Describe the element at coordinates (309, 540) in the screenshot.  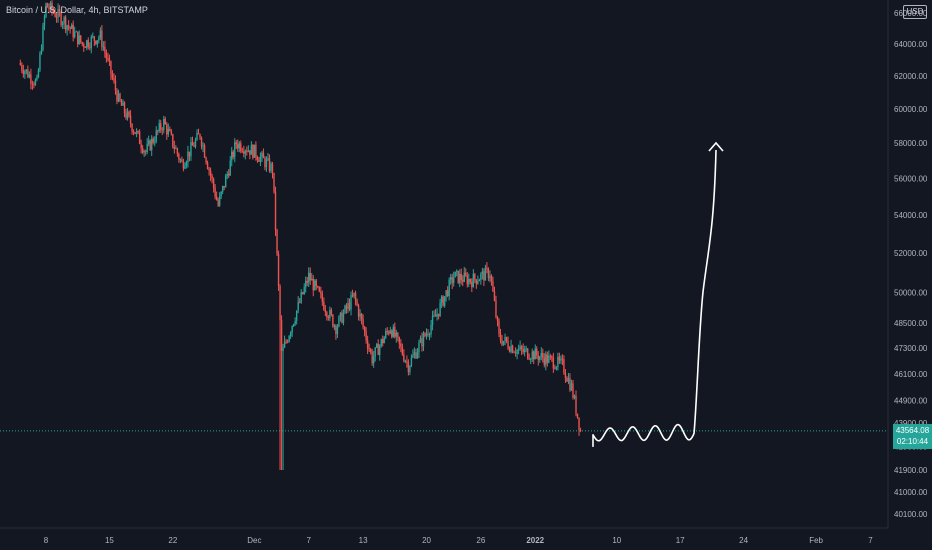
I see `time-tick-label: 7` at that location.